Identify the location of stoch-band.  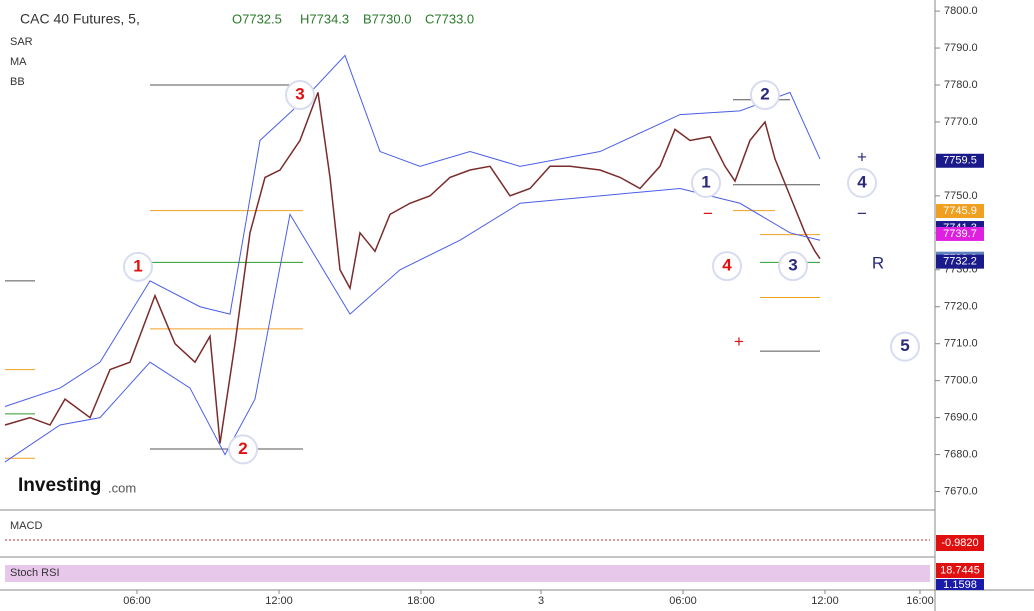
(467, 573).